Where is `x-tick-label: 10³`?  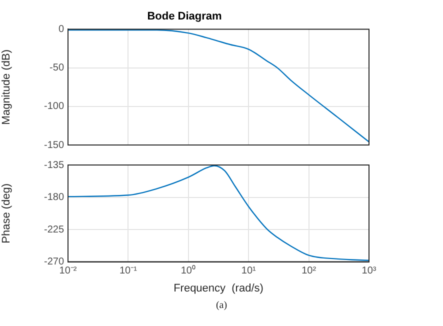
x-tick-label: 10³ is located at coordinates (369, 271).